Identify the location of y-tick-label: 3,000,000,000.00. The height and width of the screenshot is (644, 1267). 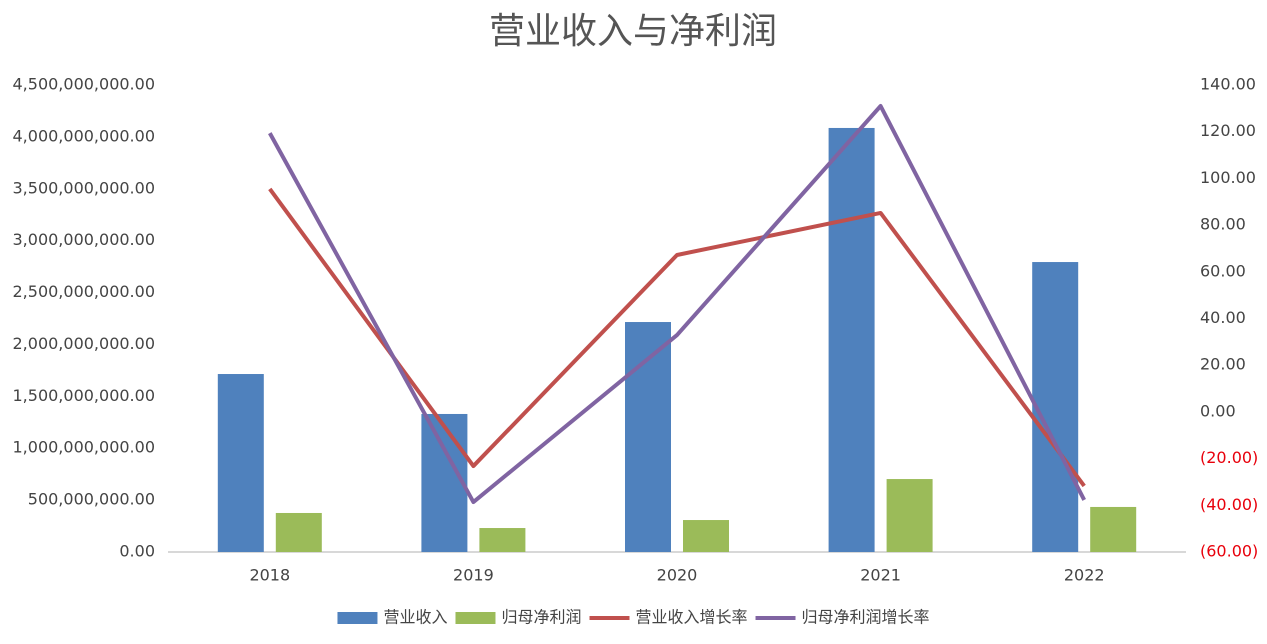
(84, 239).